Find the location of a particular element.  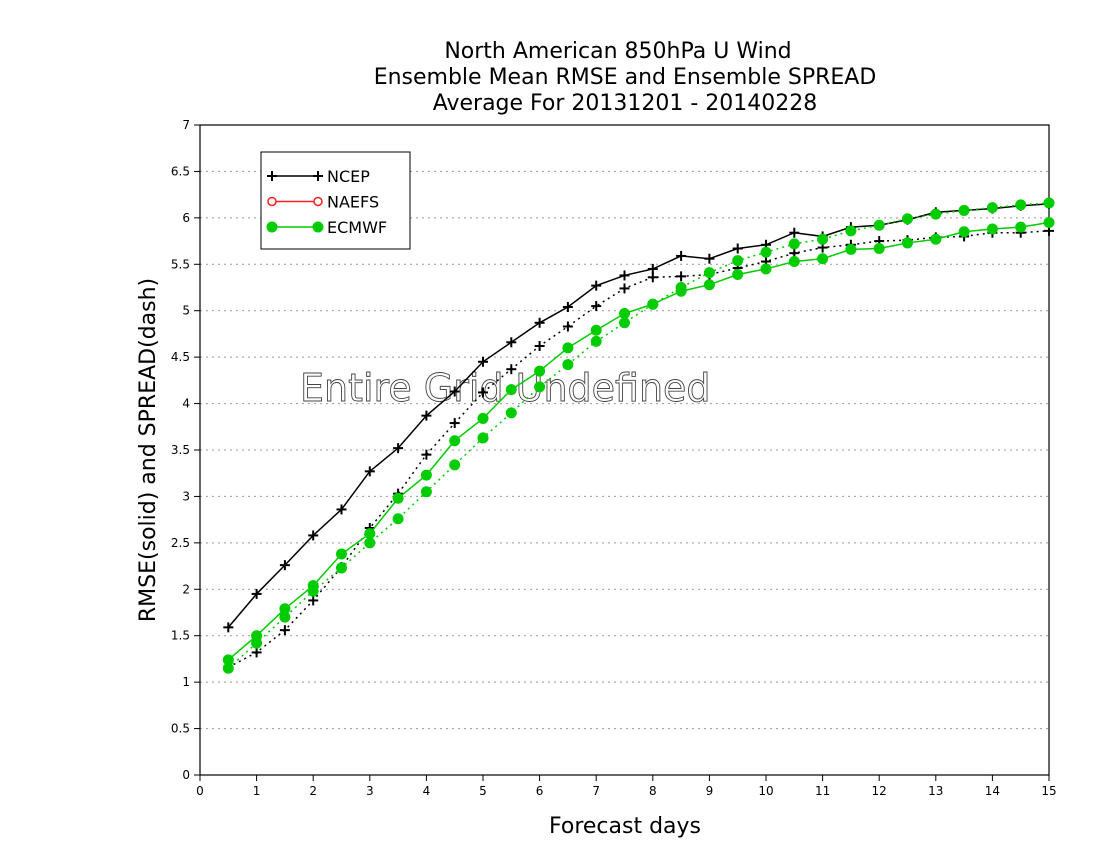

y-tick-label: 1.5 is located at coordinates (180, 636).